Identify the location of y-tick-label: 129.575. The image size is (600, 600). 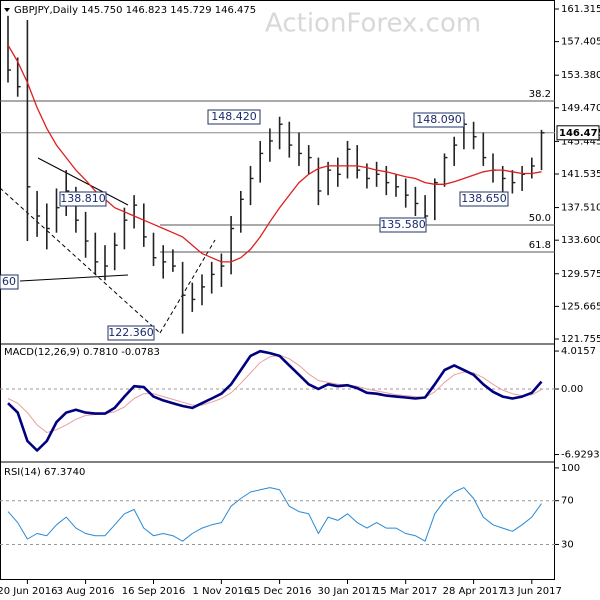
(580, 274).